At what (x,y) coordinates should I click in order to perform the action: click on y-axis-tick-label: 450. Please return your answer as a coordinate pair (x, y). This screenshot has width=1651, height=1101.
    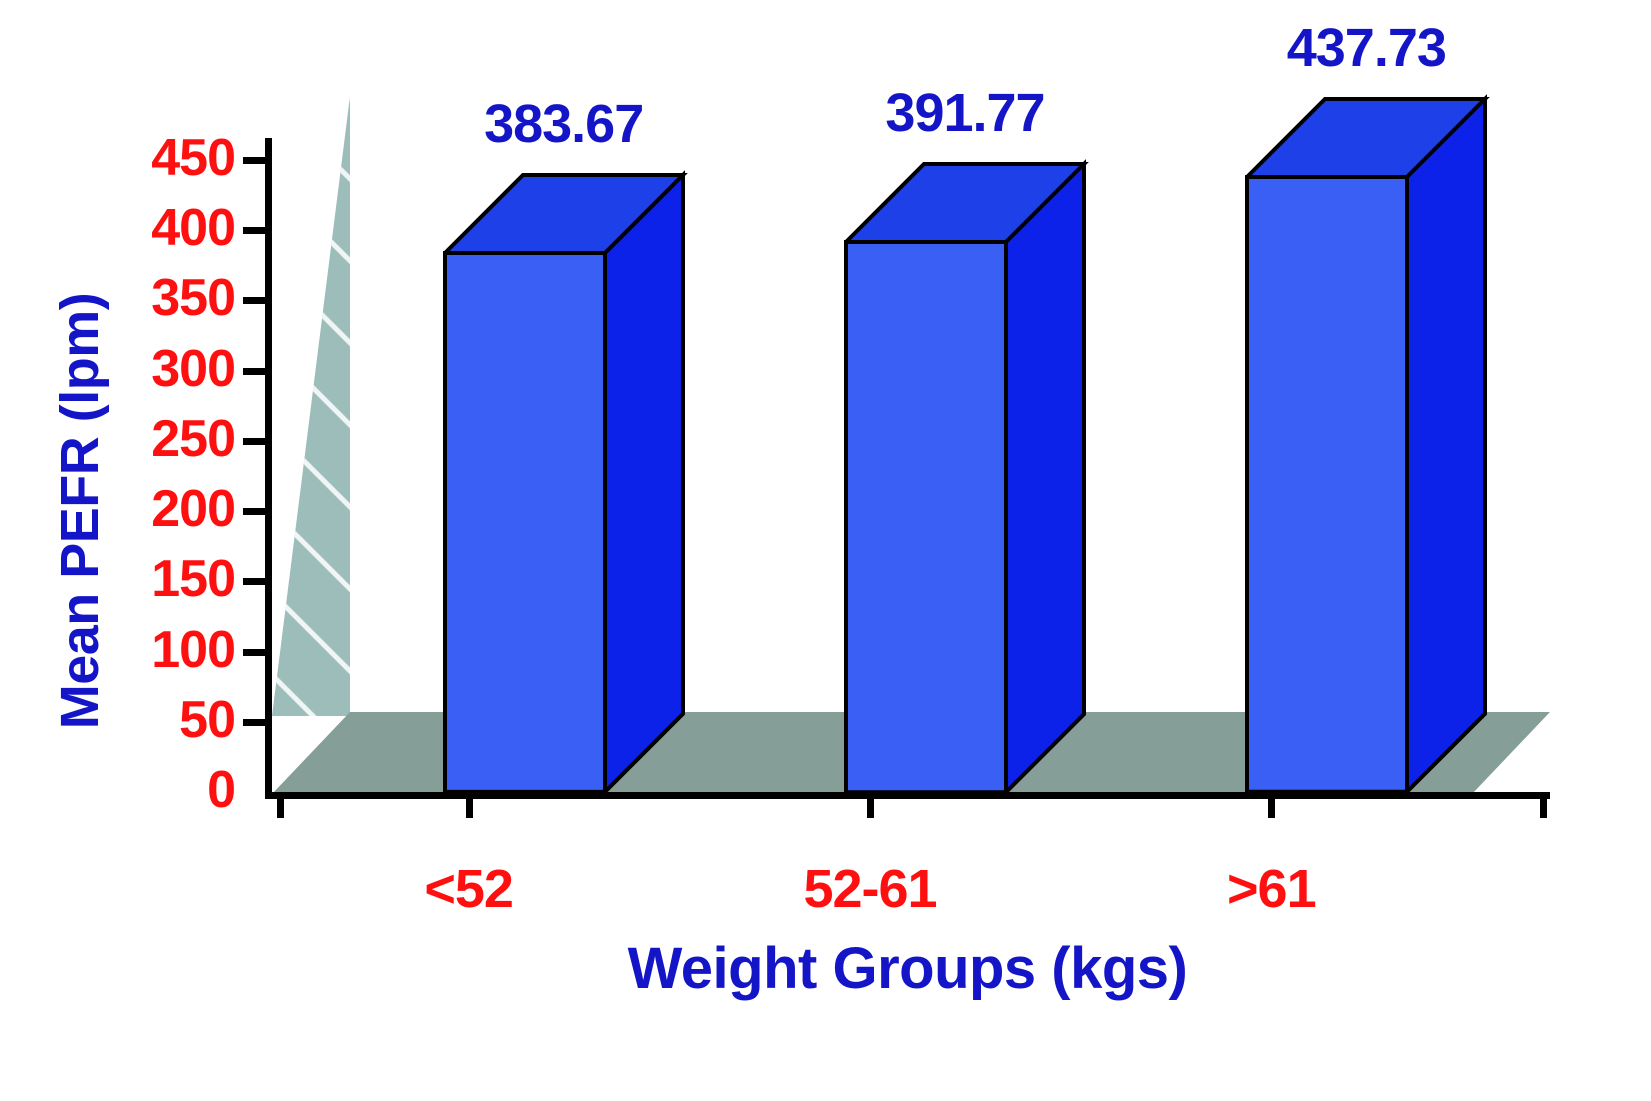
    Looking at the image, I should click on (193, 158).